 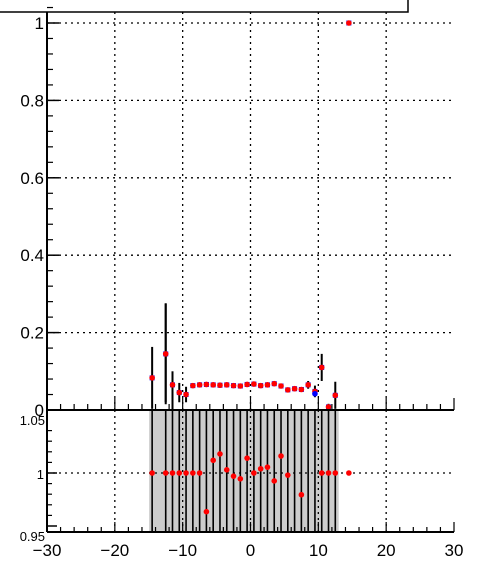 What do you see at coordinates (250, 550) in the screenshot?
I see `x-tick-label: 0` at bounding box center [250, 550].